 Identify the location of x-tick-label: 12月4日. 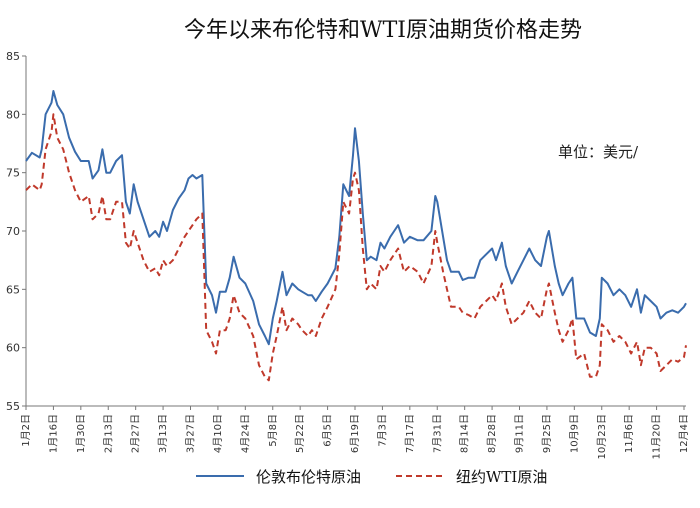
(684, 433).